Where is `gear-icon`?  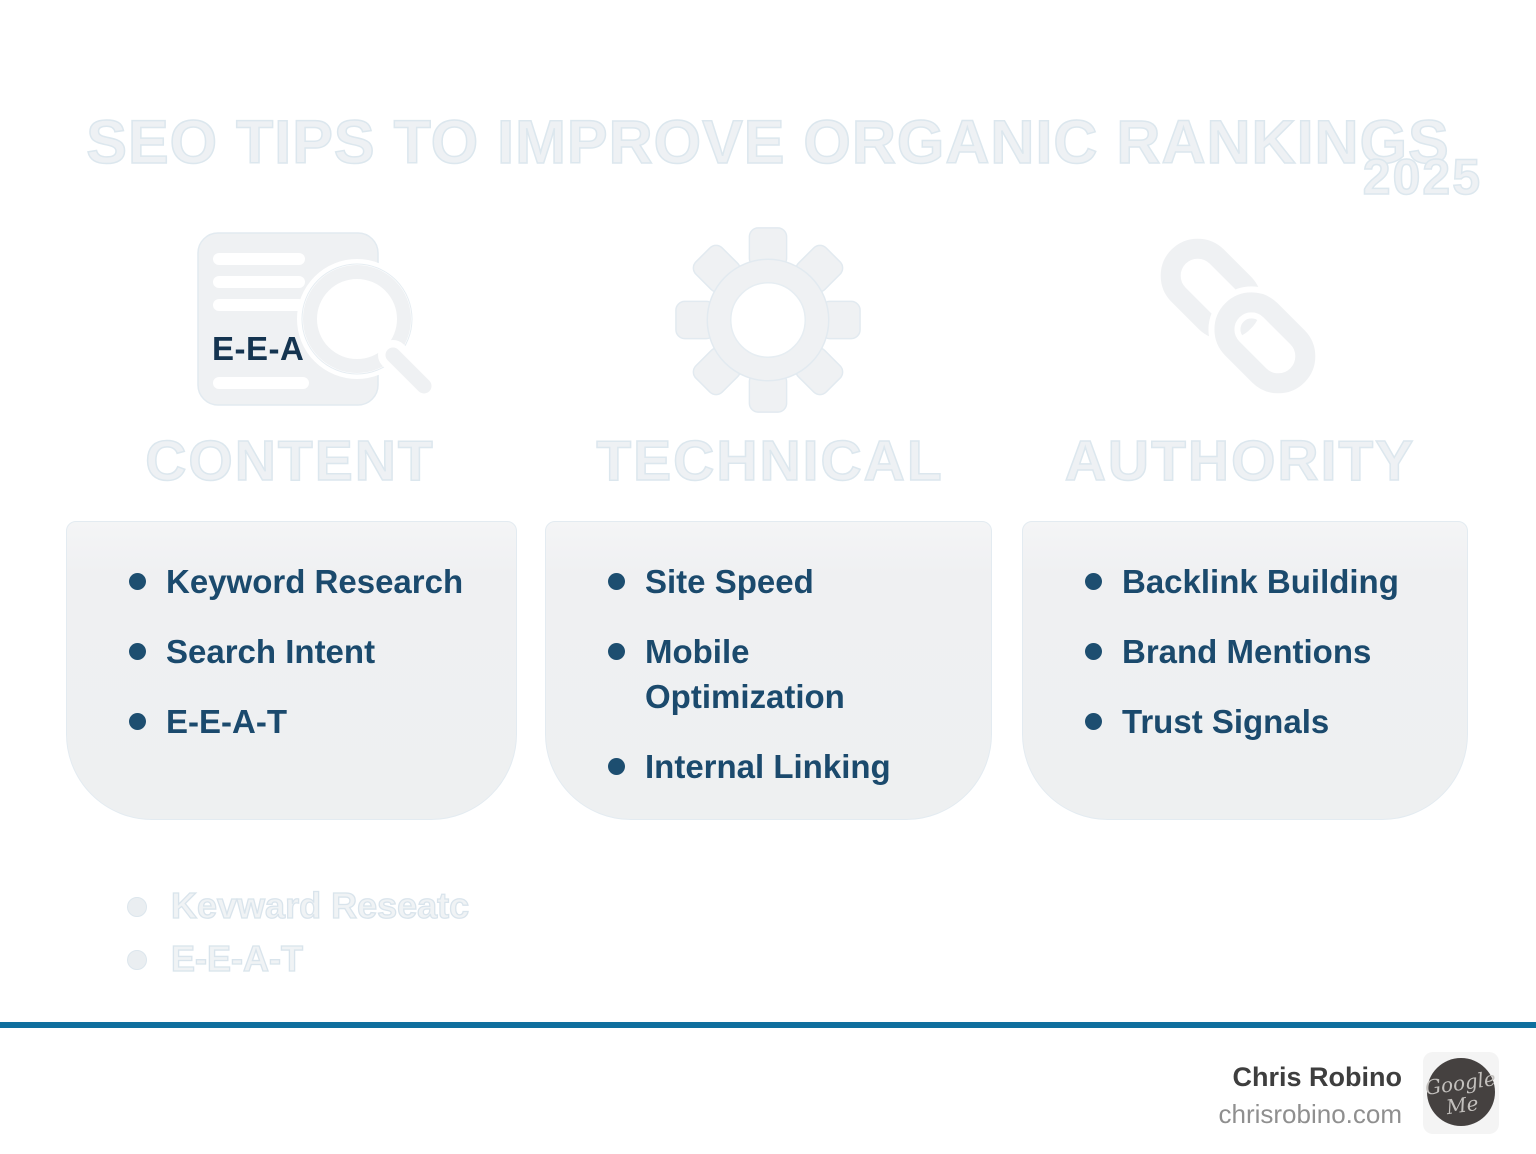 gear-icon is located at coordinates (768, 322).